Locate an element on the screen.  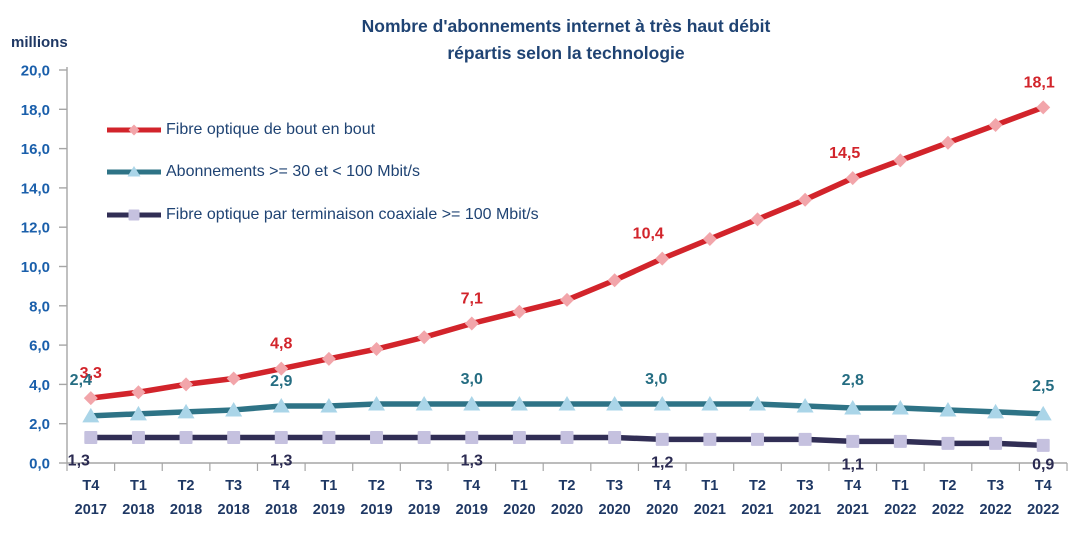
x-tick-label: T3 2022 is located at coordinates (995, 498).